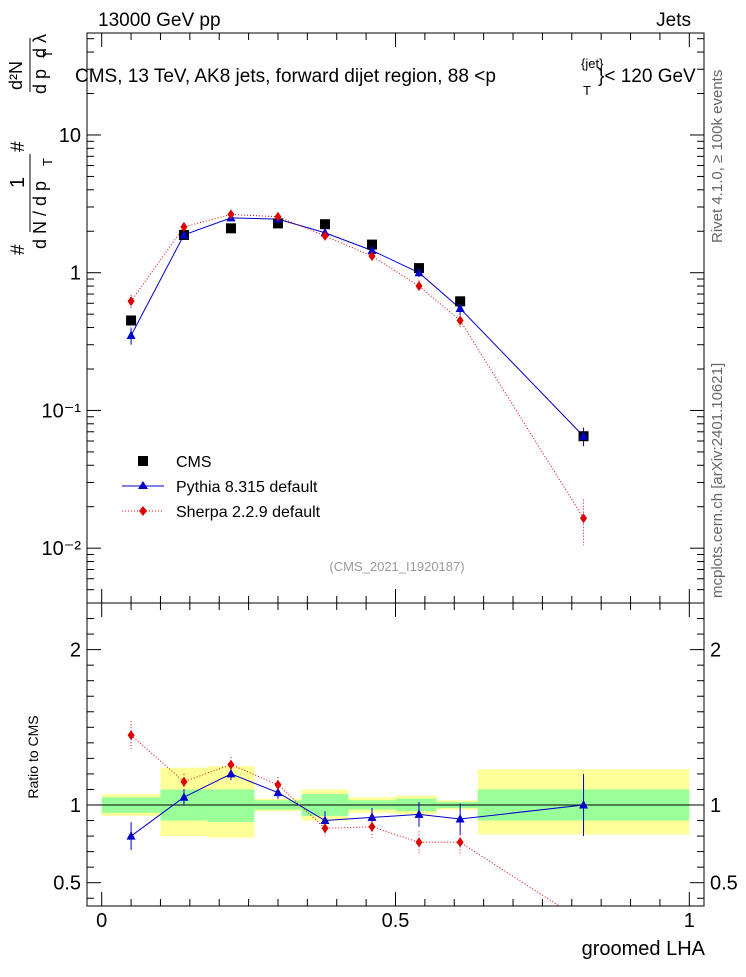 This screenshot has width=746, height=977. I want to click on upper-ytick-label: 10, so click(70, 136).